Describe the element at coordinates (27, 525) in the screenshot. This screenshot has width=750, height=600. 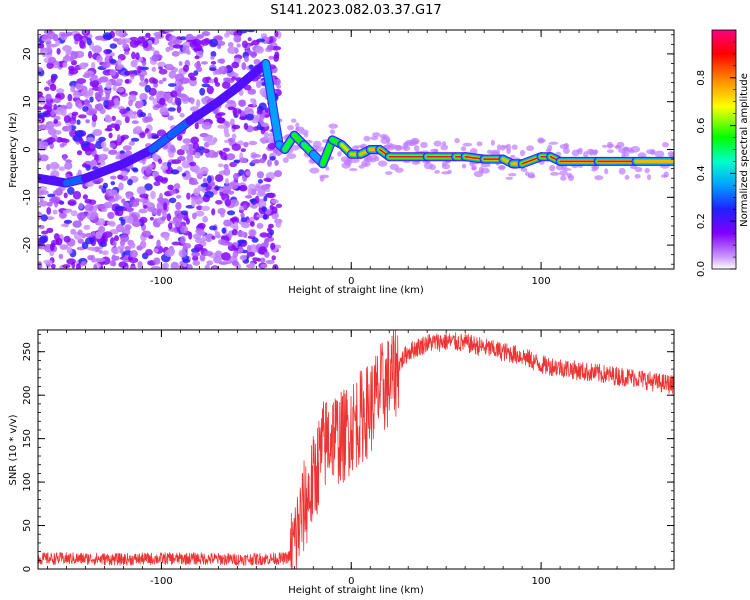
I see `y-tick-label: 50` at that location.